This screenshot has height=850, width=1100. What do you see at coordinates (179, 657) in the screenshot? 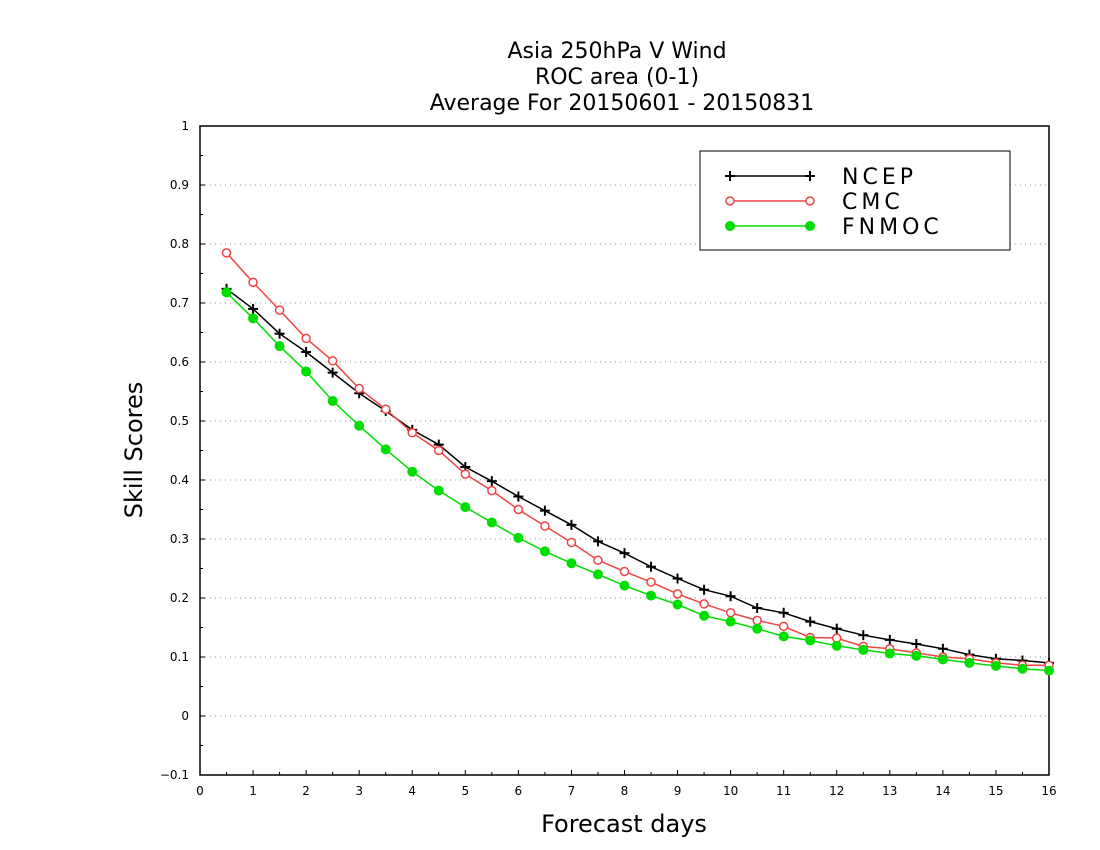
I see `y-tick-label: 0.1` at bounding box center [179, 657].